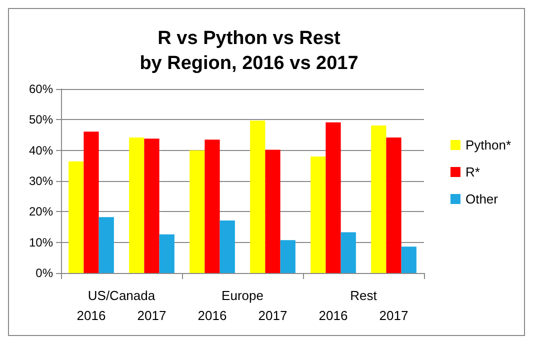  What do you see at coordinates (243, 295) in the screenshot?
I see `text: Europe` at bounding box center [243, 295].